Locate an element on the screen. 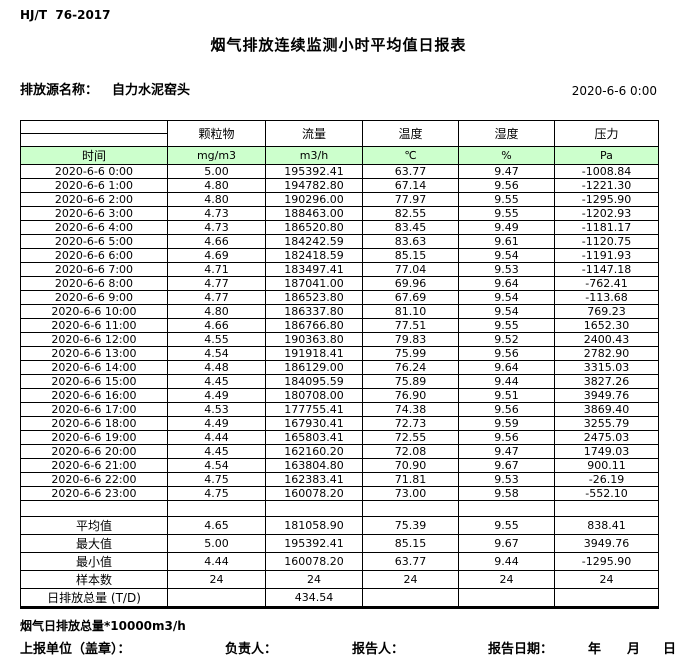 The width and height of the screenshot is (677, 658). value-cell: 9.52 is located at coordinates (506, 339).